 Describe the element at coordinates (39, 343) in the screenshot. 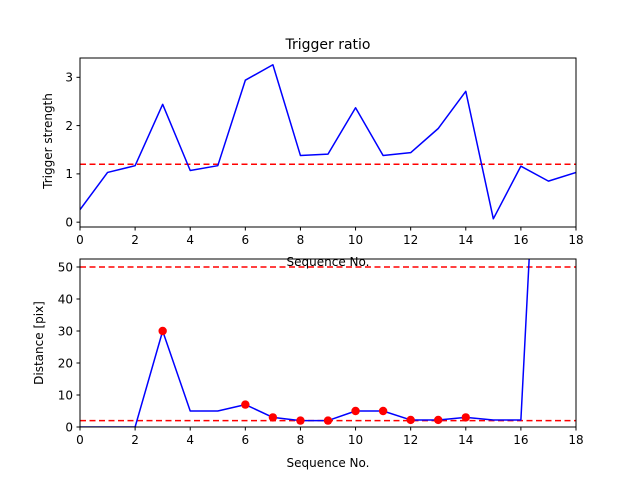

I see `y-axis-label: Distance [pix]` at that location.